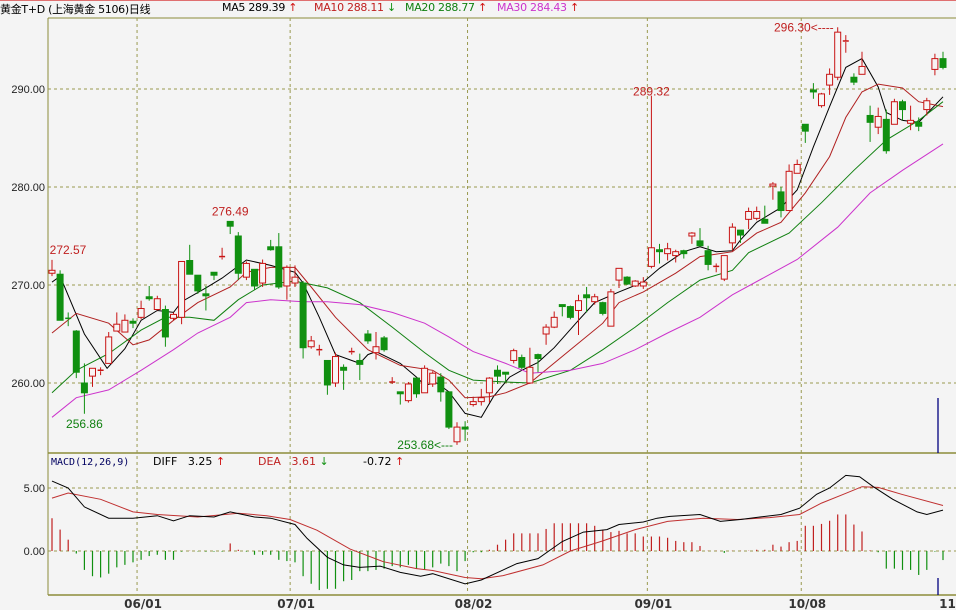 Image resolution: width=956 pixels, height=610 pixels. Describe the element at coordinates (28, 384) in the screenshot. I see `price-tick-label: 260.00` at that location.